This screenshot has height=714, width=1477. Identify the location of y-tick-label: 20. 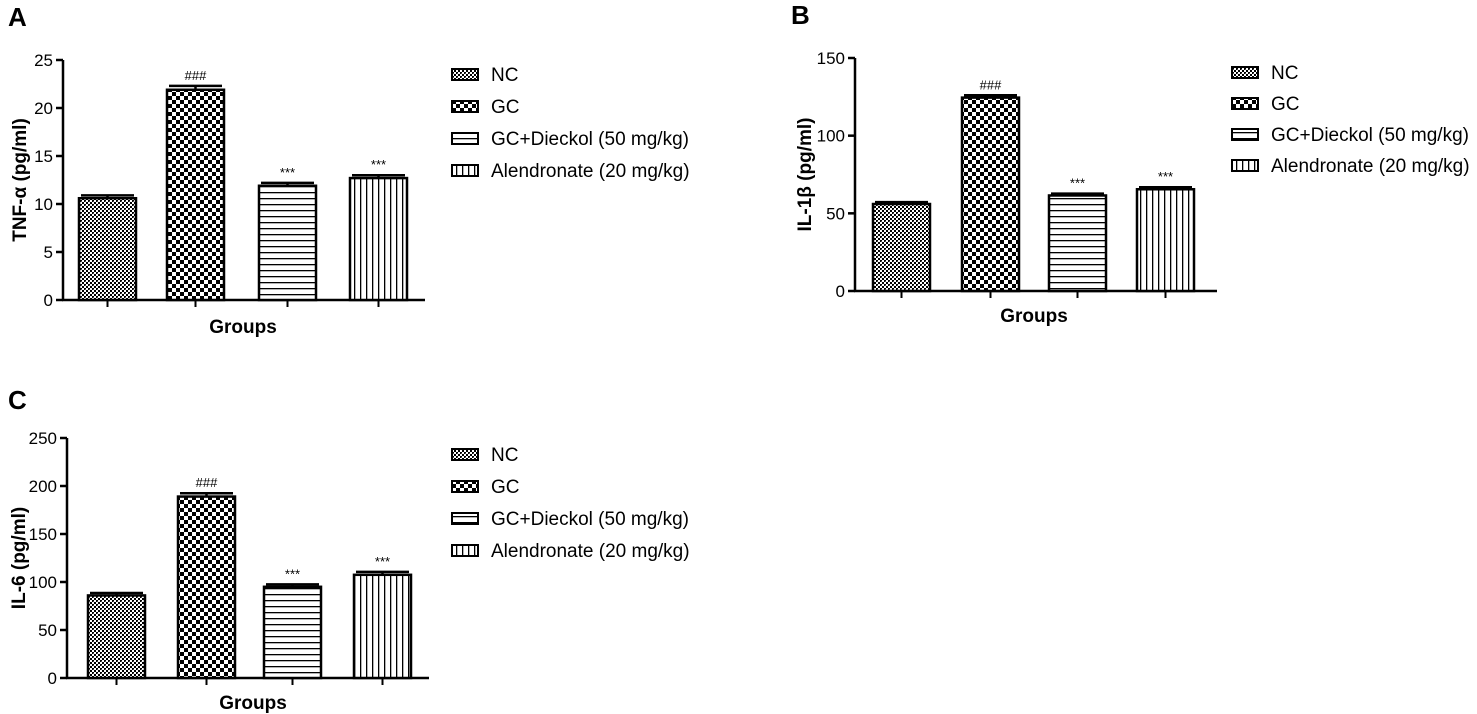
(43, 108).